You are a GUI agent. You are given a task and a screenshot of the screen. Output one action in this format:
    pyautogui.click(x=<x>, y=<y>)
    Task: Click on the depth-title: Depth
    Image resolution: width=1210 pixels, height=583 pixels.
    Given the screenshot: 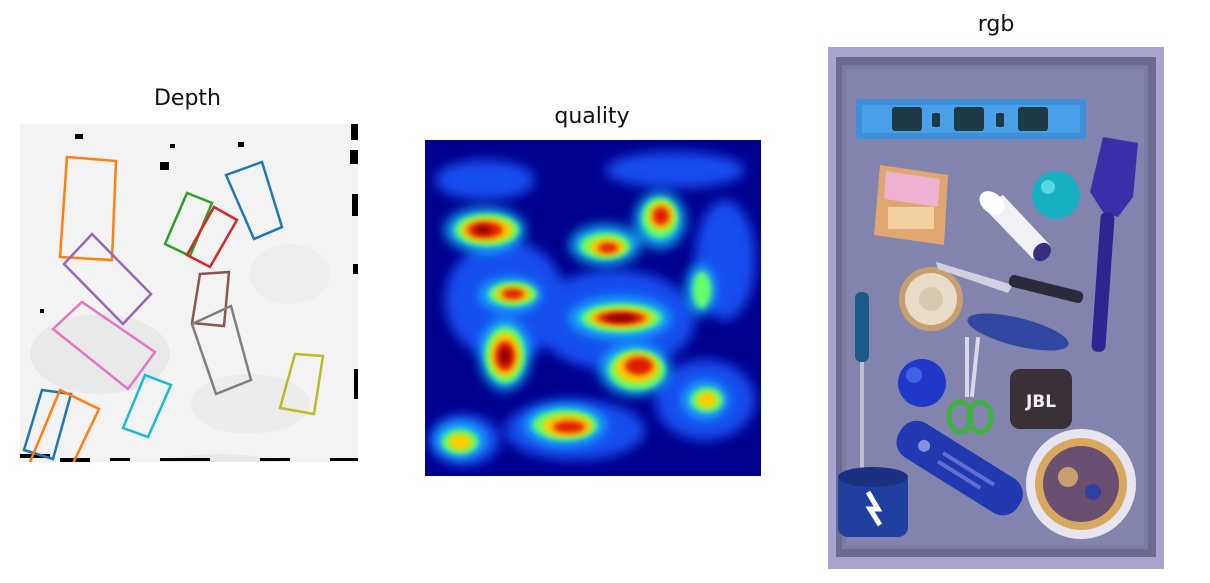 What is the action you would take?
    pyautogui.click(x=187, y=98)
    